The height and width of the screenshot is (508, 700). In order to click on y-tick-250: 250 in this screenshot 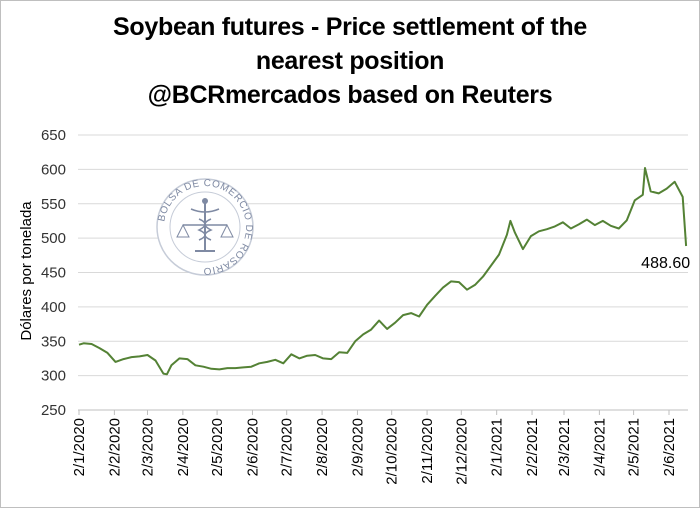, I will do `click(53, 410)`.